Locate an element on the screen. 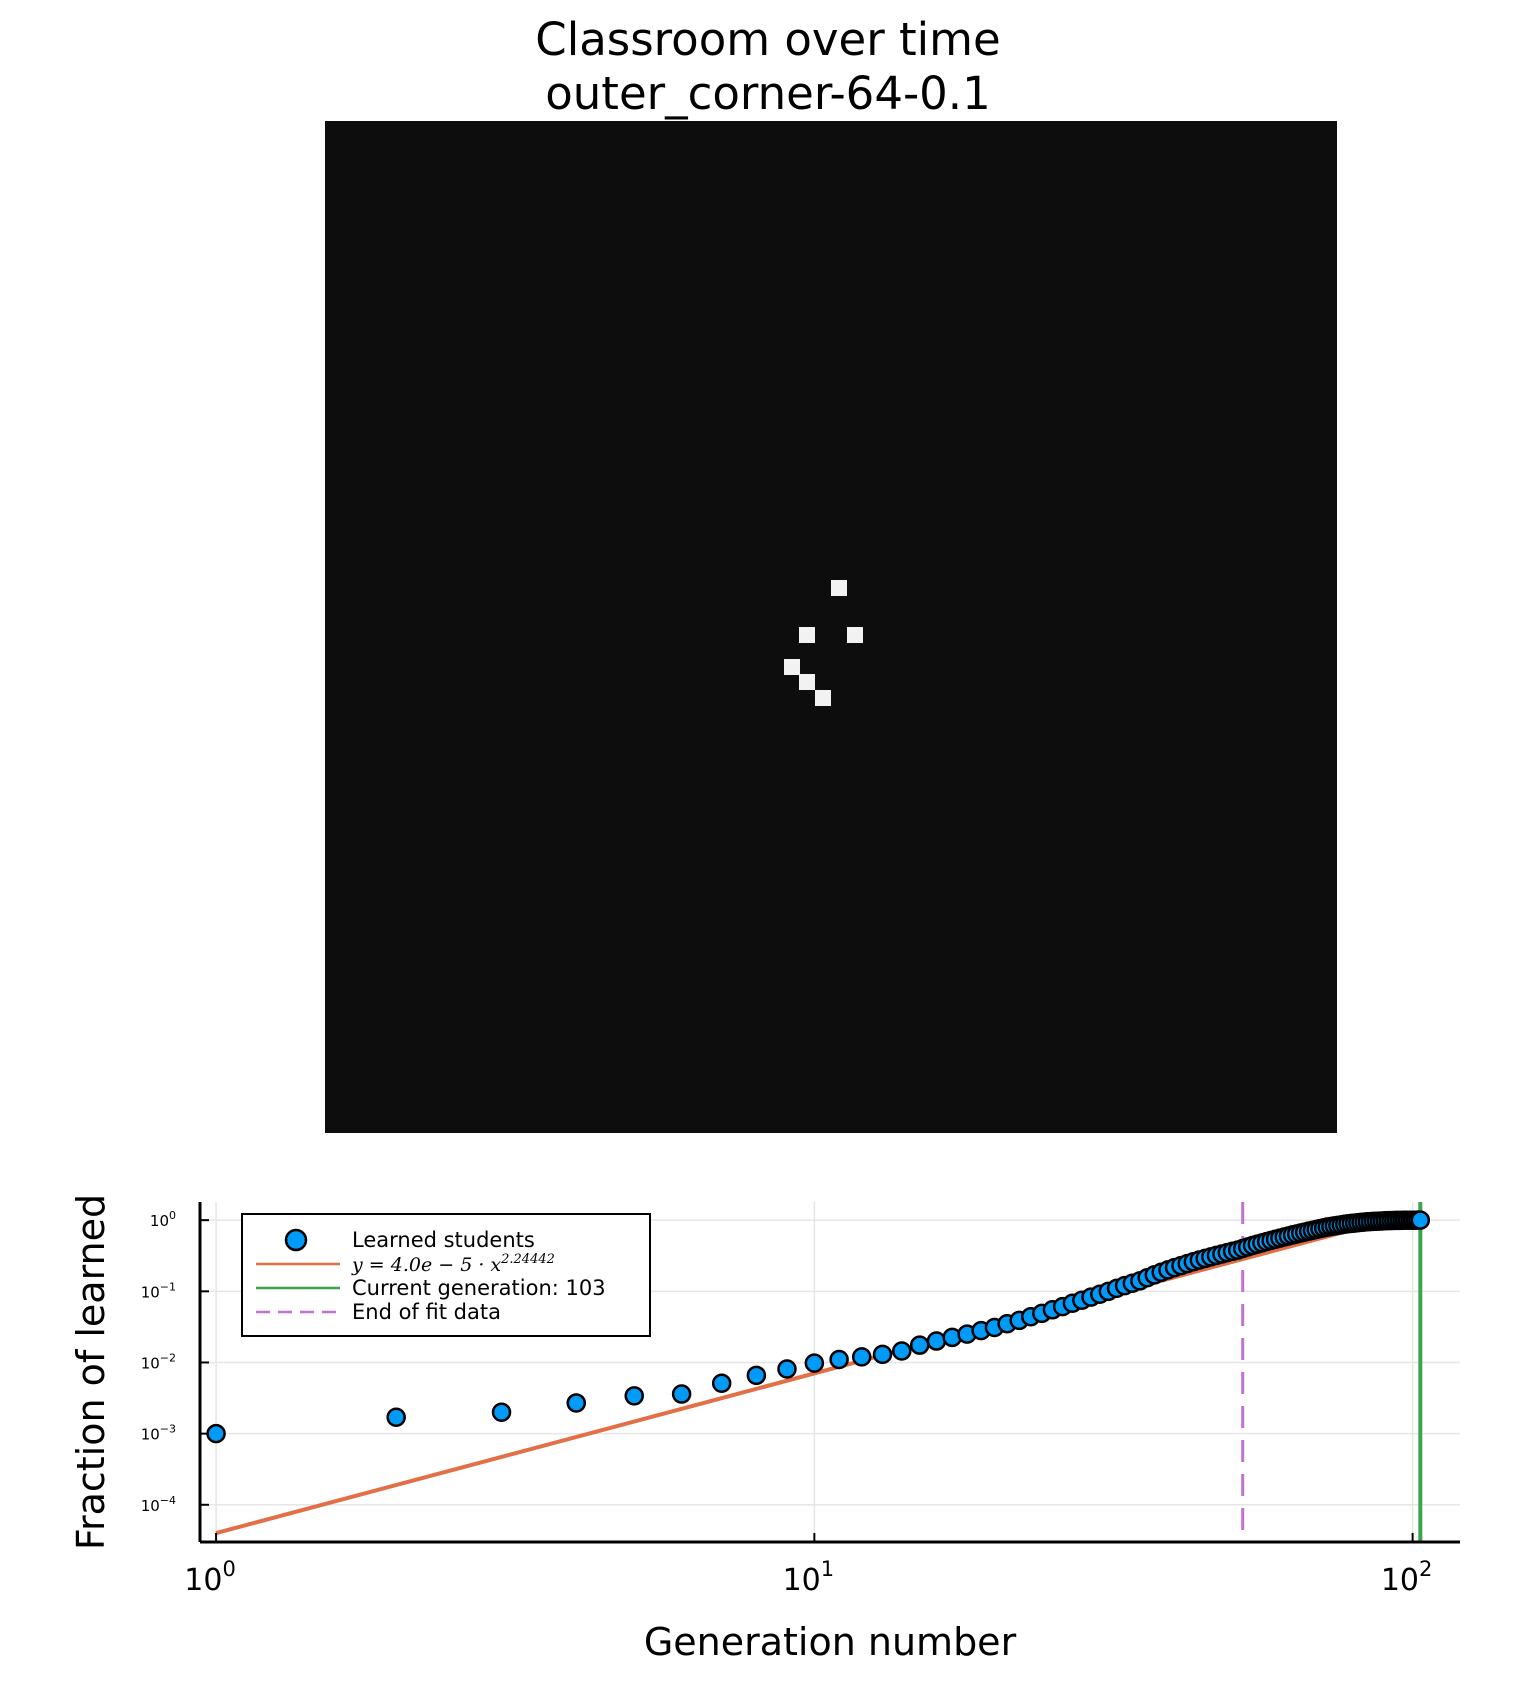 This screenshot has height=1706, width=1536. x-tick-label: 10⁰ is located at coordinates (210, 1577).